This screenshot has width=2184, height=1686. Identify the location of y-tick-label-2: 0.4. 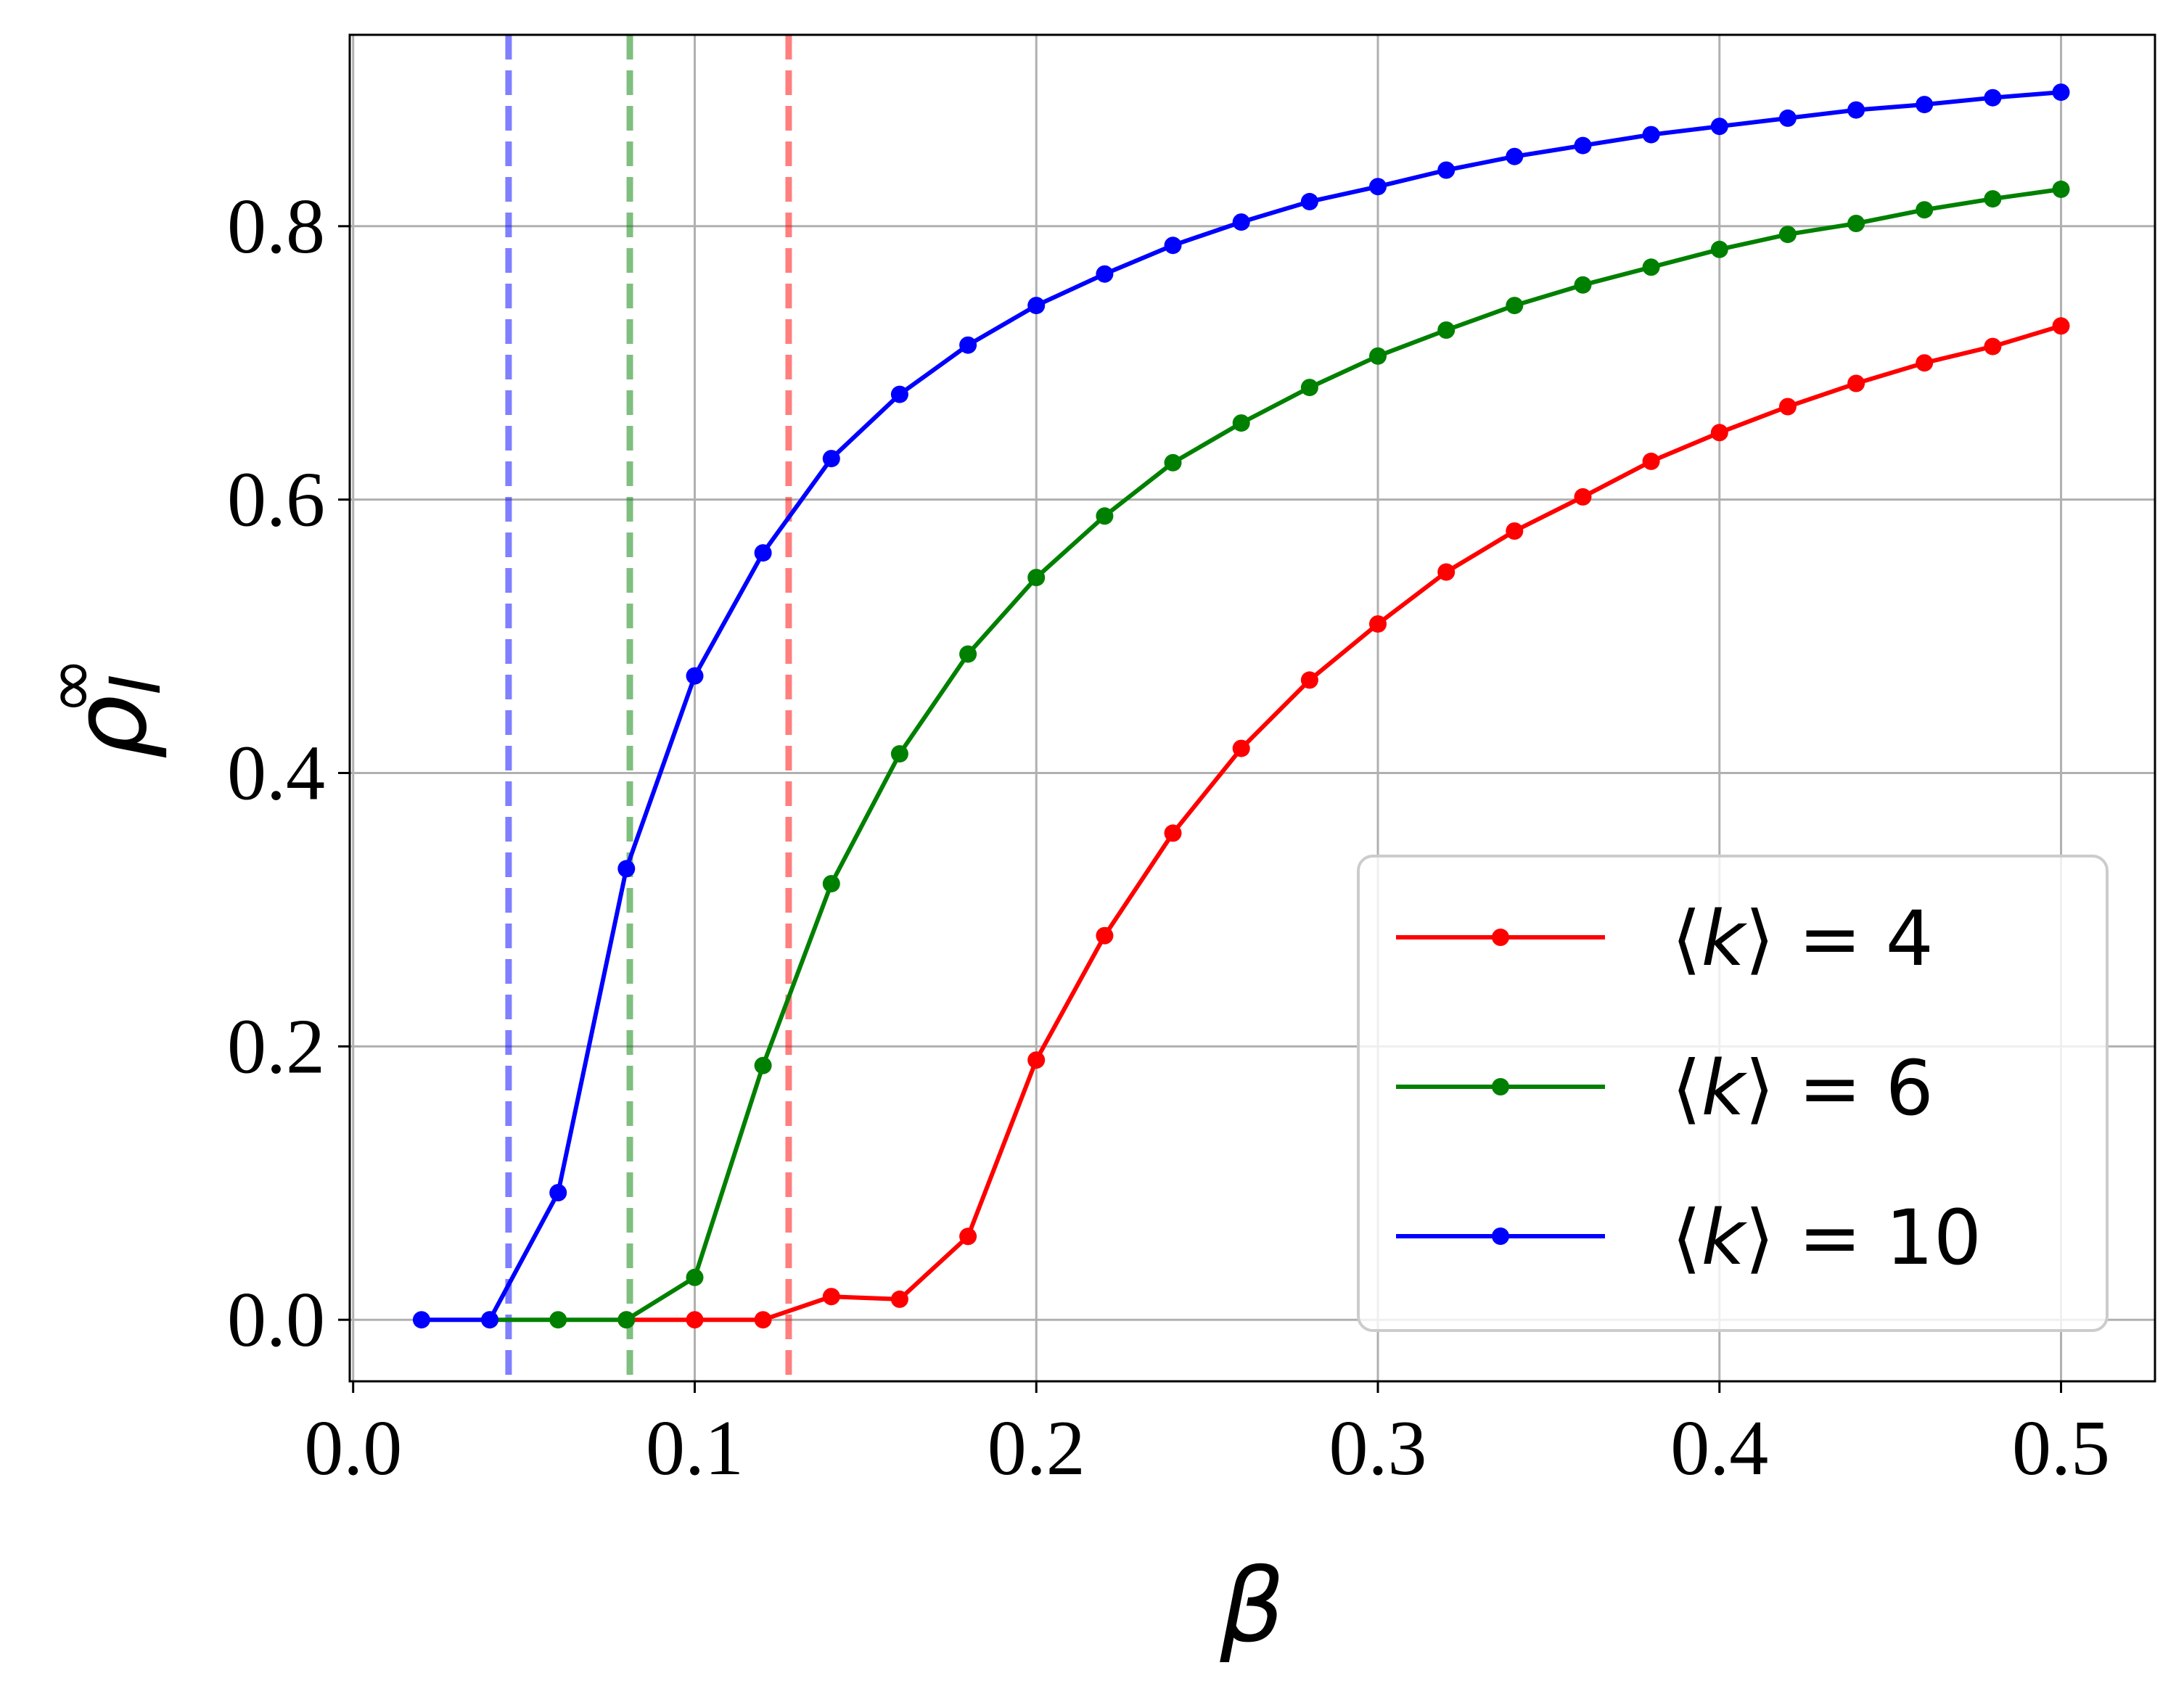
(276, 774).